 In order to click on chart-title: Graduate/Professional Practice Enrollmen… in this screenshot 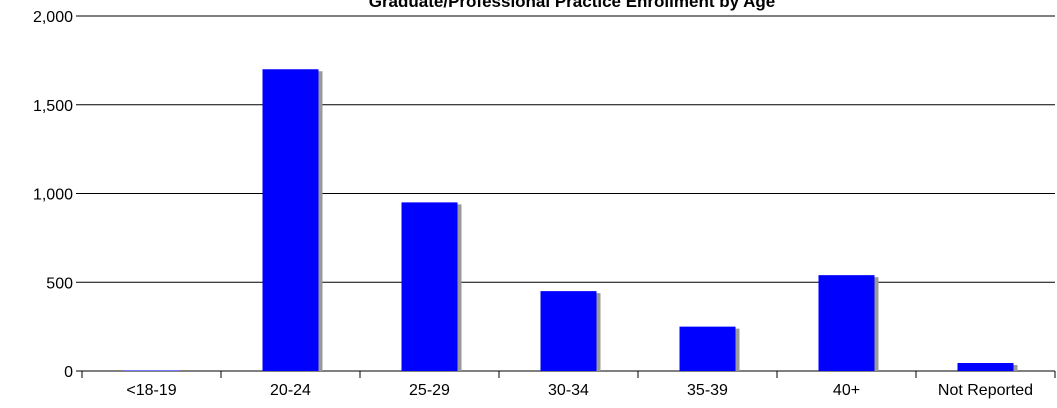, I will do `click(572, 5)`.